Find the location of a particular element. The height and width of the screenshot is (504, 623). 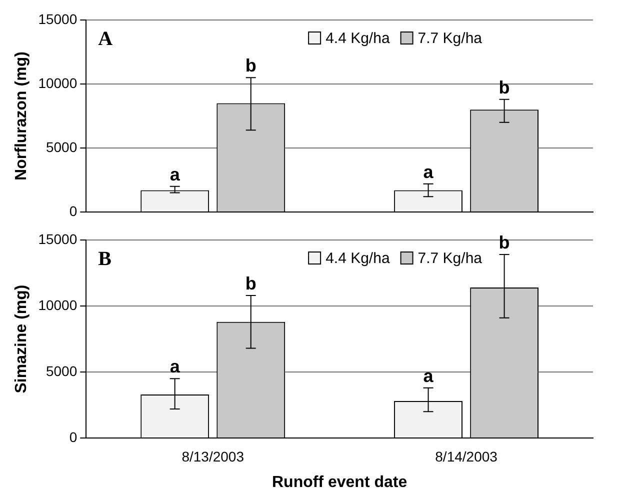

annotation: B is located at coordinates (105, 259).